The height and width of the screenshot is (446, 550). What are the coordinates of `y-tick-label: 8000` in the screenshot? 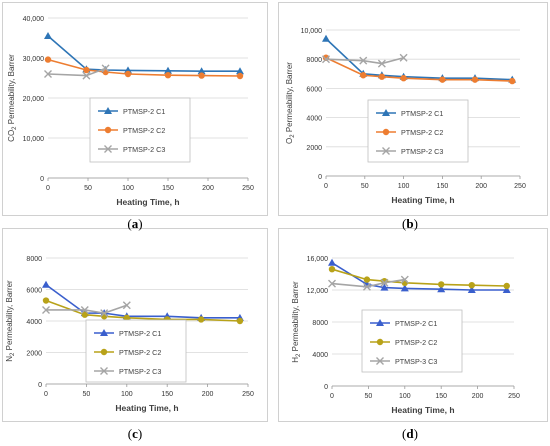 It's located at (320, 323).